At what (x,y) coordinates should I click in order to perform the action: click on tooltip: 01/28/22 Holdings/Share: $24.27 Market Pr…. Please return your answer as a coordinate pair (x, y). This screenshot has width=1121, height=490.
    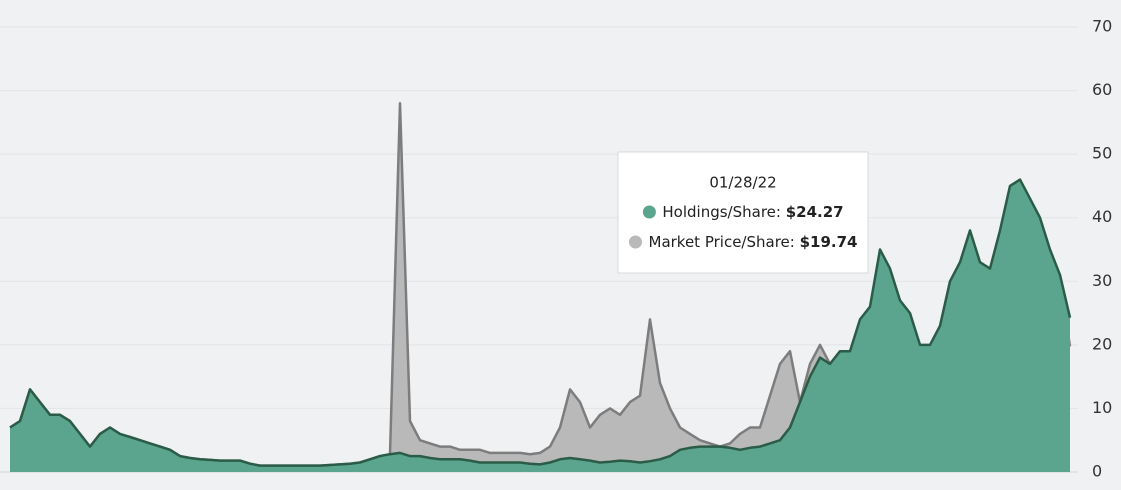
    Looking at the image, I should click on (743, 212).